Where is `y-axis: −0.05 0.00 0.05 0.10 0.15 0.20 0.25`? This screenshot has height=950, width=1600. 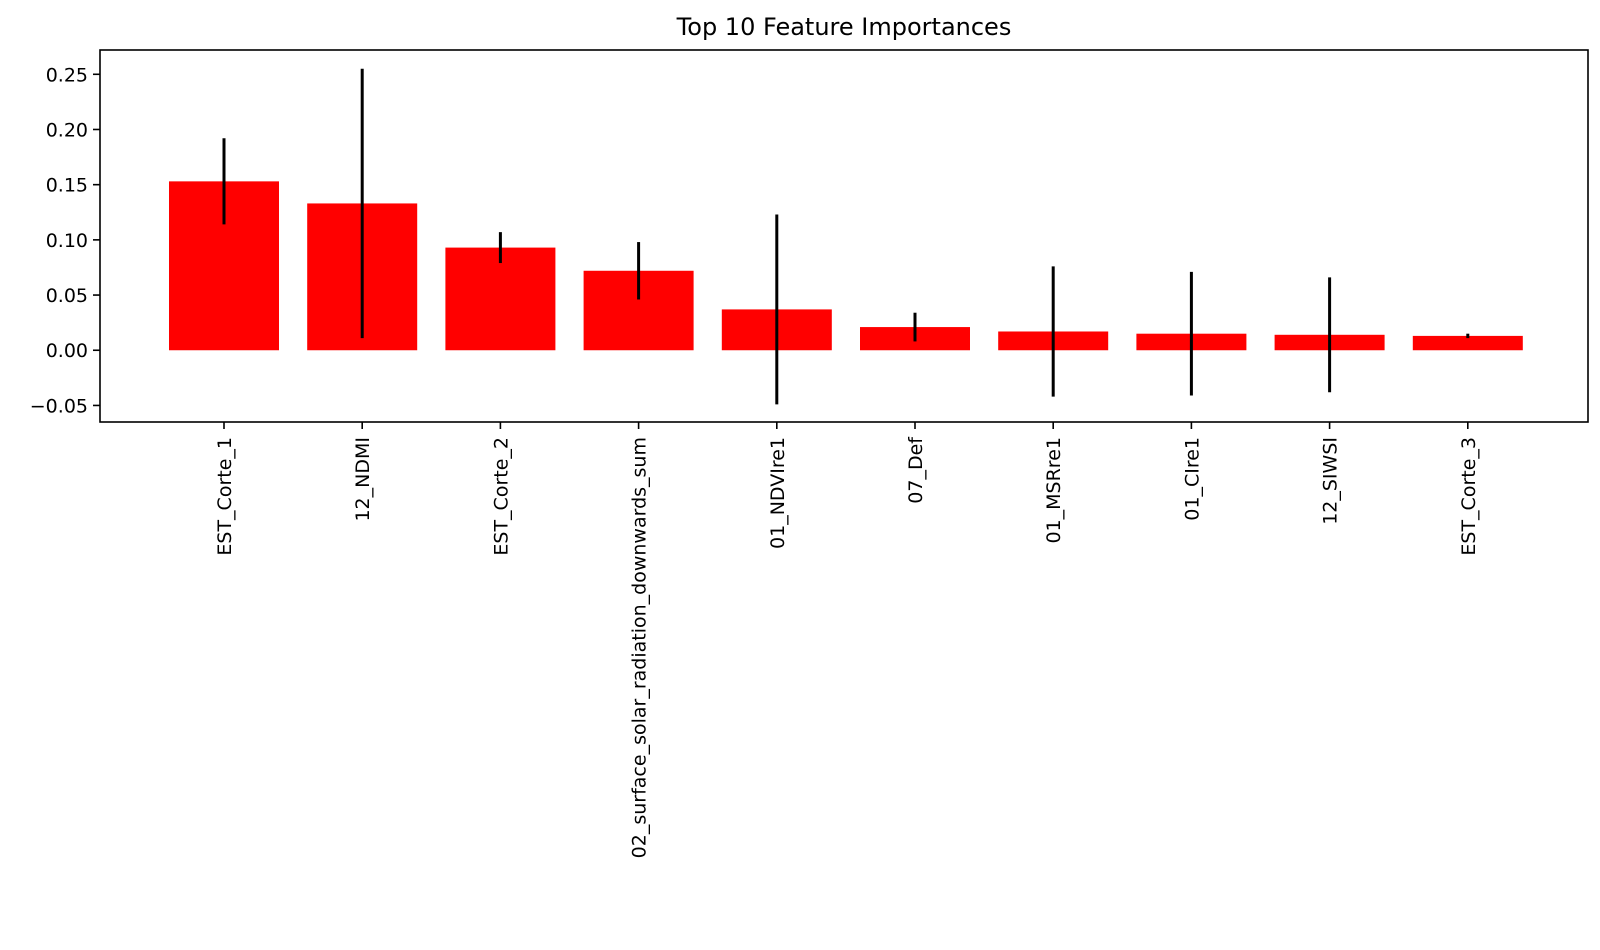
y-axis: −0.05 0.00 0.05 0.10 0.15 0.20 0.25 is located at coordinates (65, 240).